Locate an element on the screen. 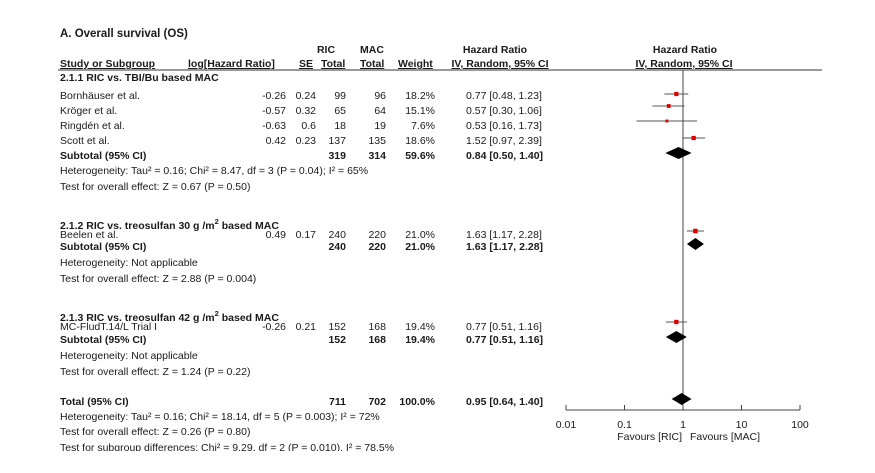 This screenshot has width=875, height=473. study-ci: 0.77 [0.48, 1.23] is located at coordinates (504, 96).